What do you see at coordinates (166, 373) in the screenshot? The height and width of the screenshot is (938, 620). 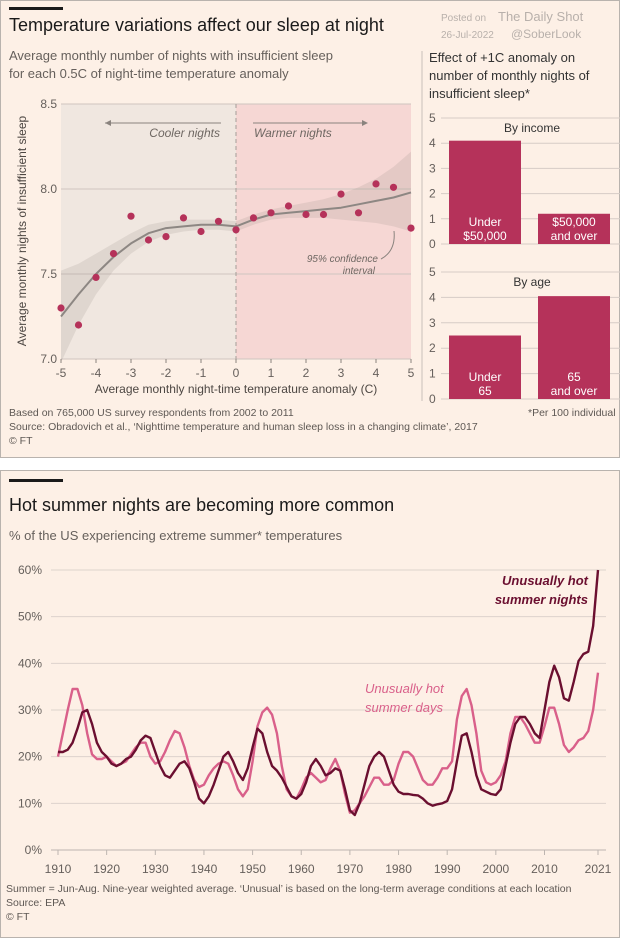 I see `x-tick-label: -2` at bounding box center [166, 373].